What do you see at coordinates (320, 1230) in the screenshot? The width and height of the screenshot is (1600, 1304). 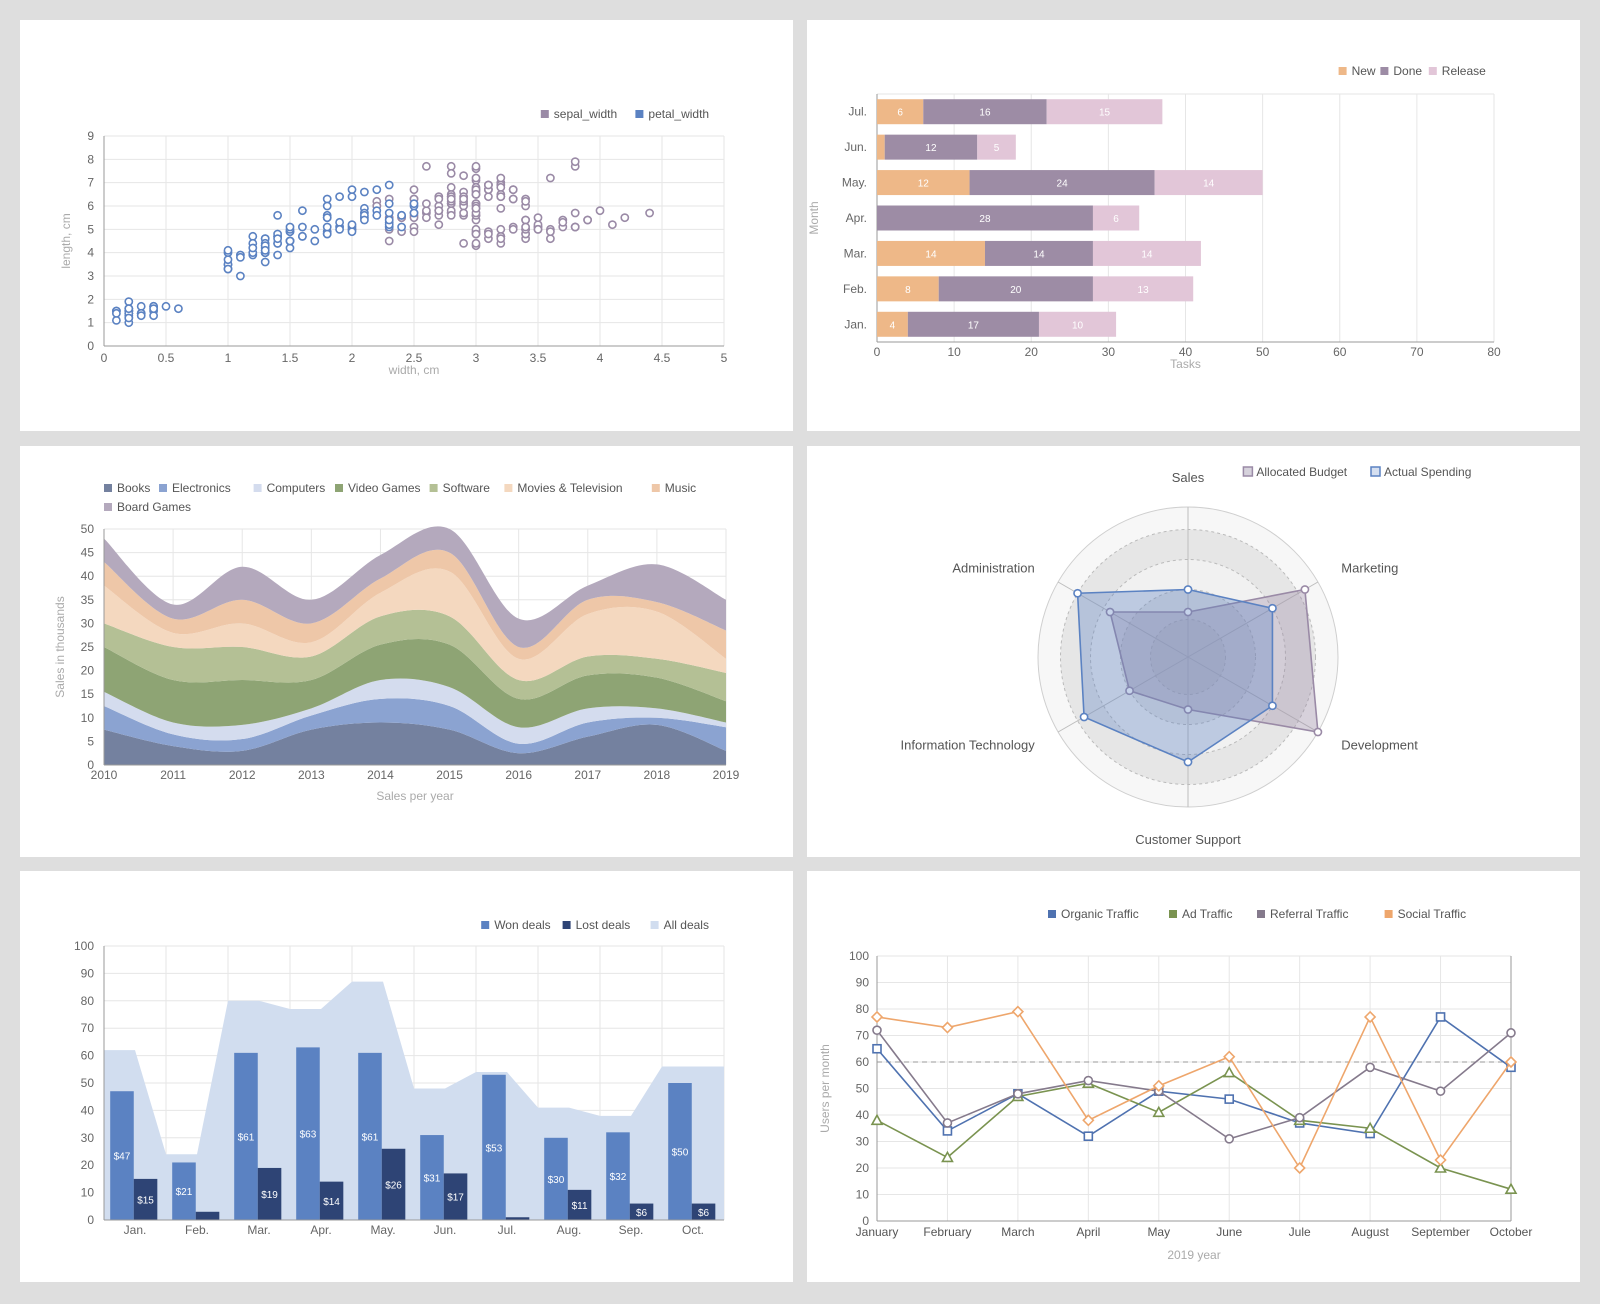 I see `x-tick-label: Apr.` at bounding box center [320, 1230].